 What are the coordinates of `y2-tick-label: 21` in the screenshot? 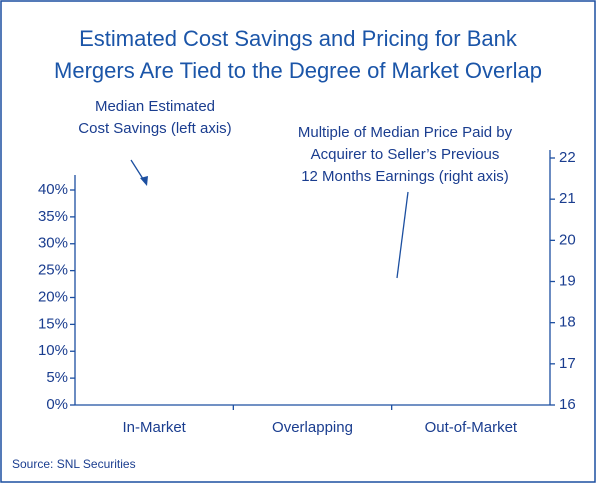 It's located at (567, 198).